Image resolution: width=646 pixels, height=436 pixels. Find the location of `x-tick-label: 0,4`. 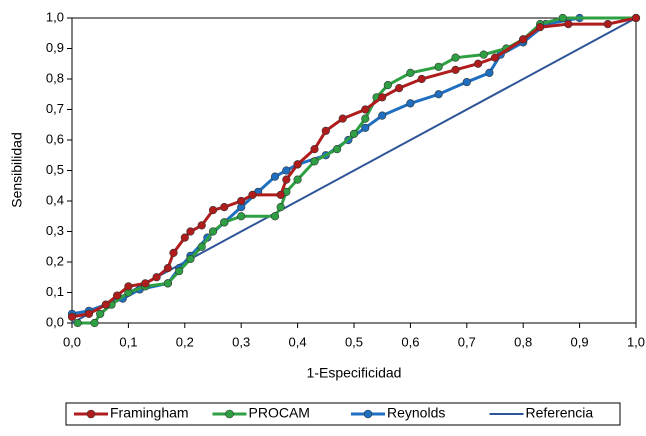

x-tick-label: 0,4 is located at coordinates (298, 341).